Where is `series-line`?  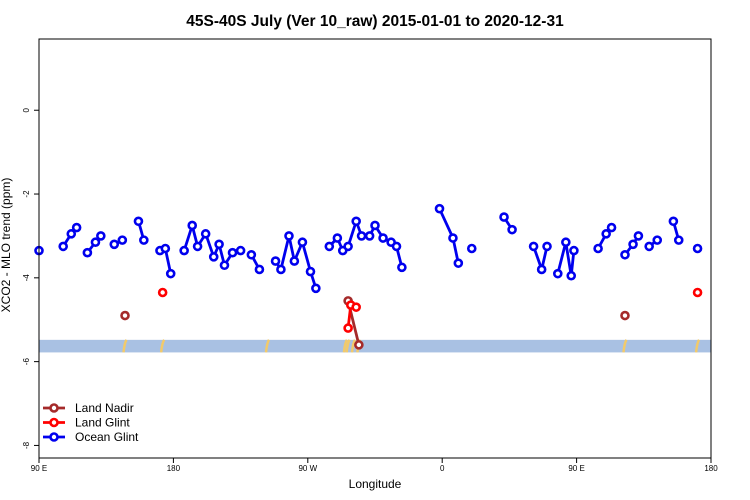 series-line is located at coordinates (566, 259).